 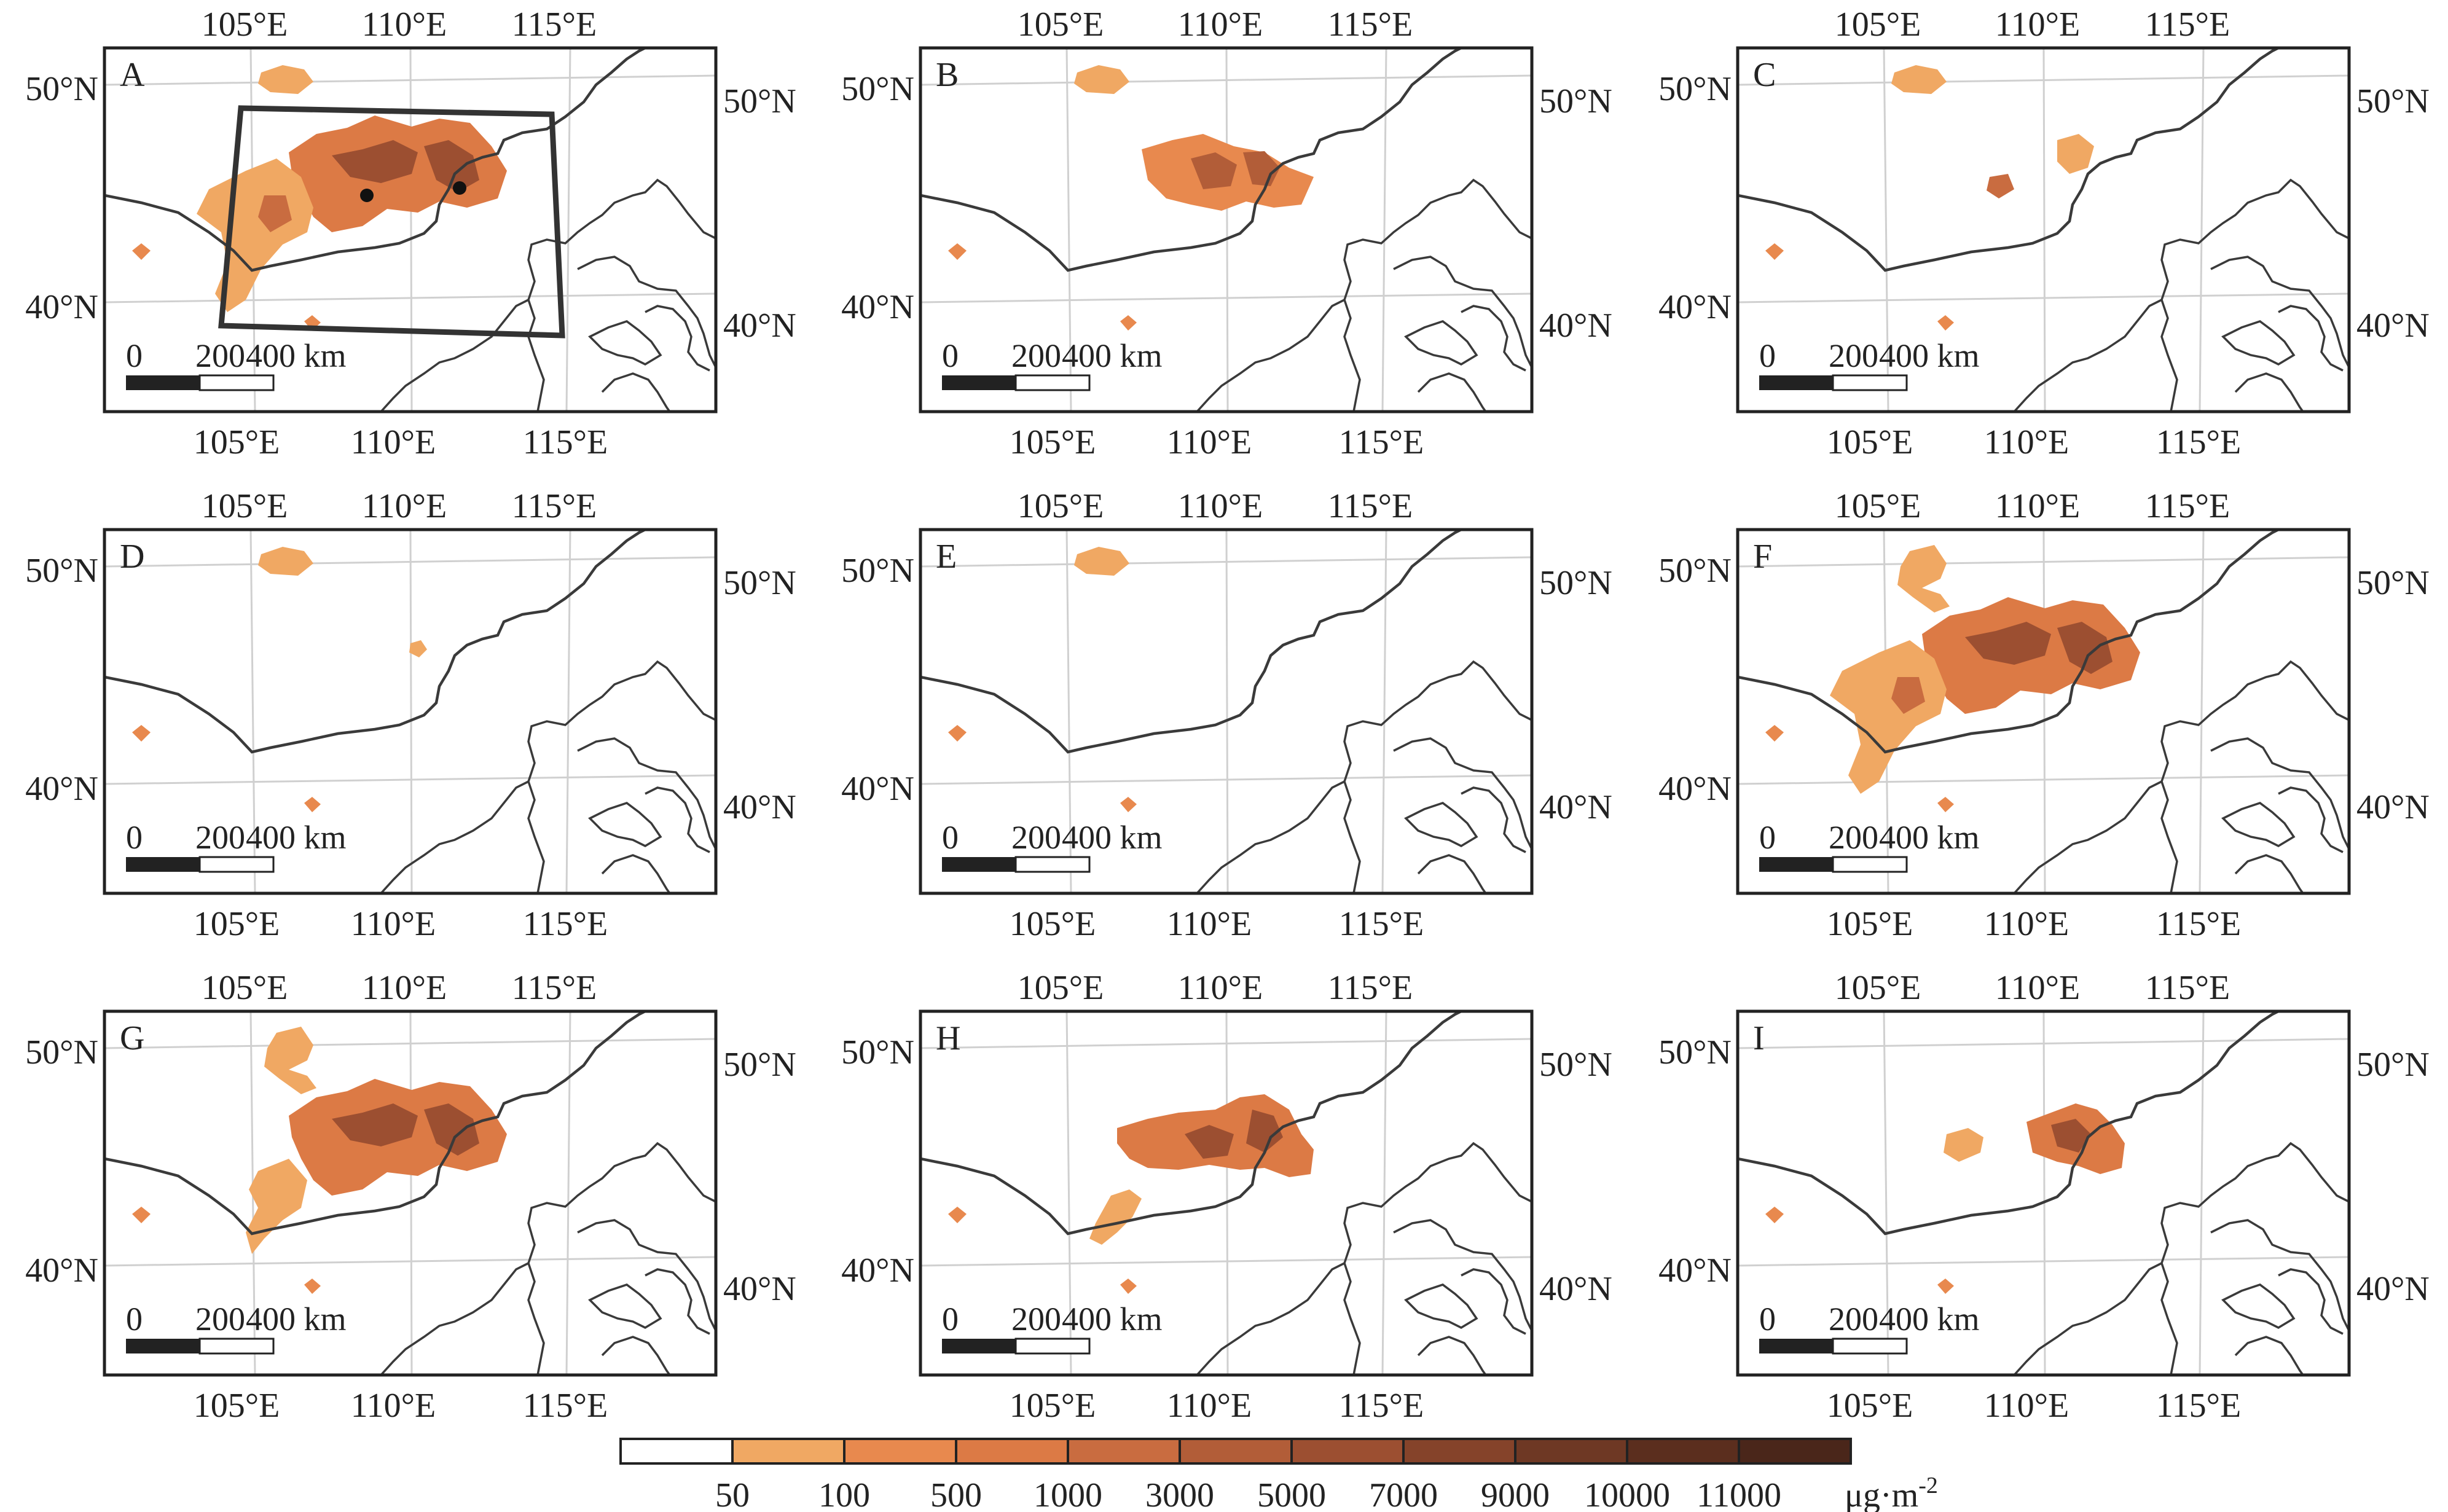 I want to click on panel-letter: F, so click(x=1762, y=557).